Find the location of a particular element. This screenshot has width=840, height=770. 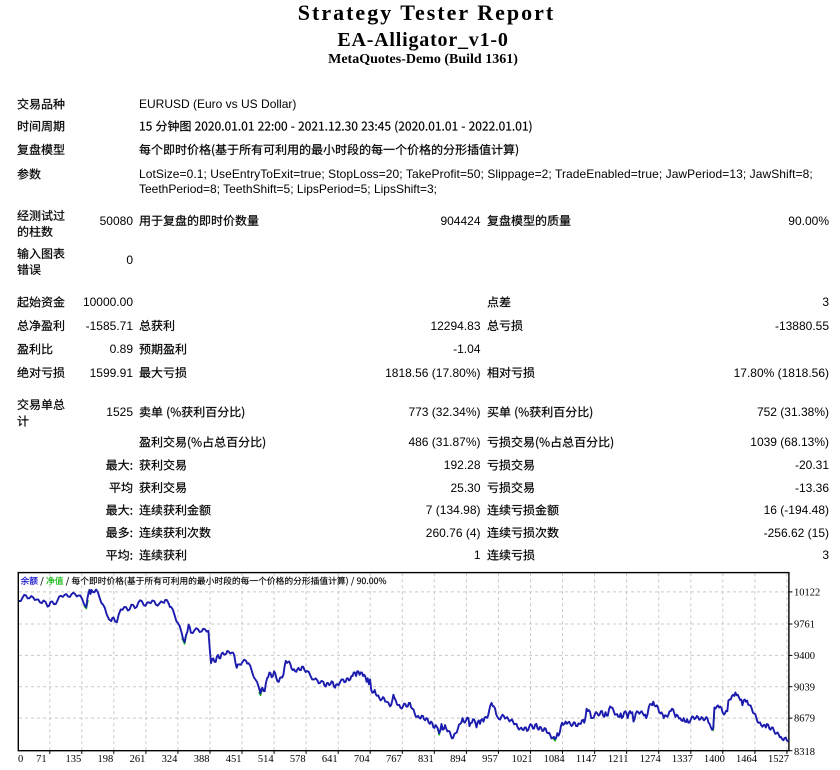

svg-text: 1337 is located at coordinates (682, 759).